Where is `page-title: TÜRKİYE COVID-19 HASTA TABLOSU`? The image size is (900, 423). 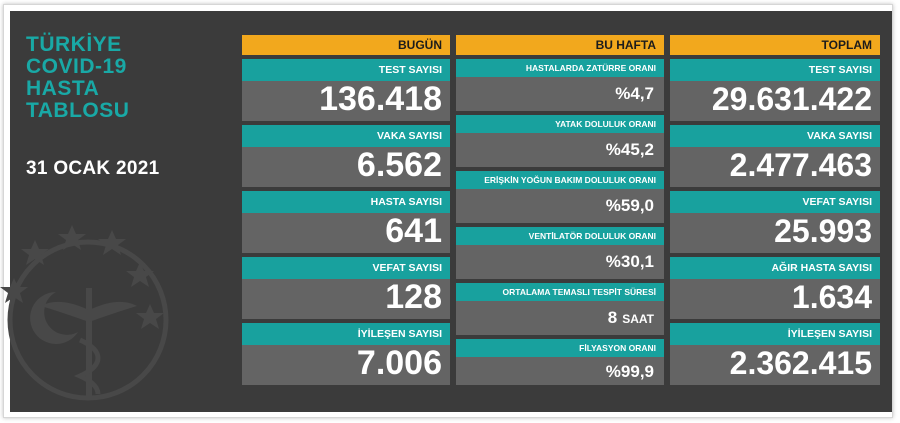
page-title: TÜRKİYE COVID-19 HASTA TABLOSU is located at coordinates (77, 78).